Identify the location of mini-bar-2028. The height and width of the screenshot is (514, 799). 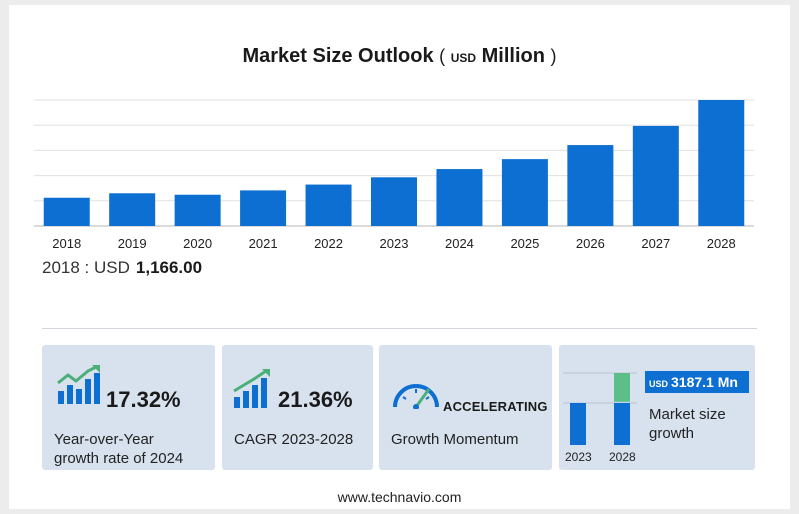
(622, 424).